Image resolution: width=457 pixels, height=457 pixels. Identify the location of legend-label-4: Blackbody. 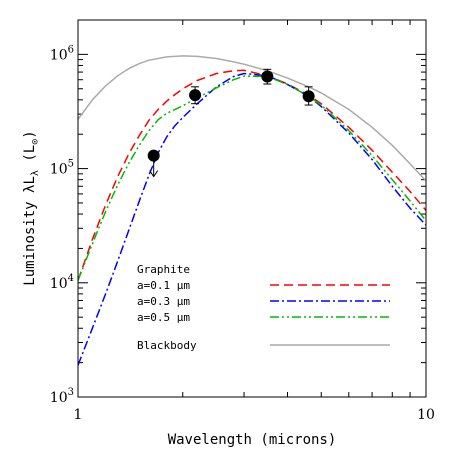
(167, 345).